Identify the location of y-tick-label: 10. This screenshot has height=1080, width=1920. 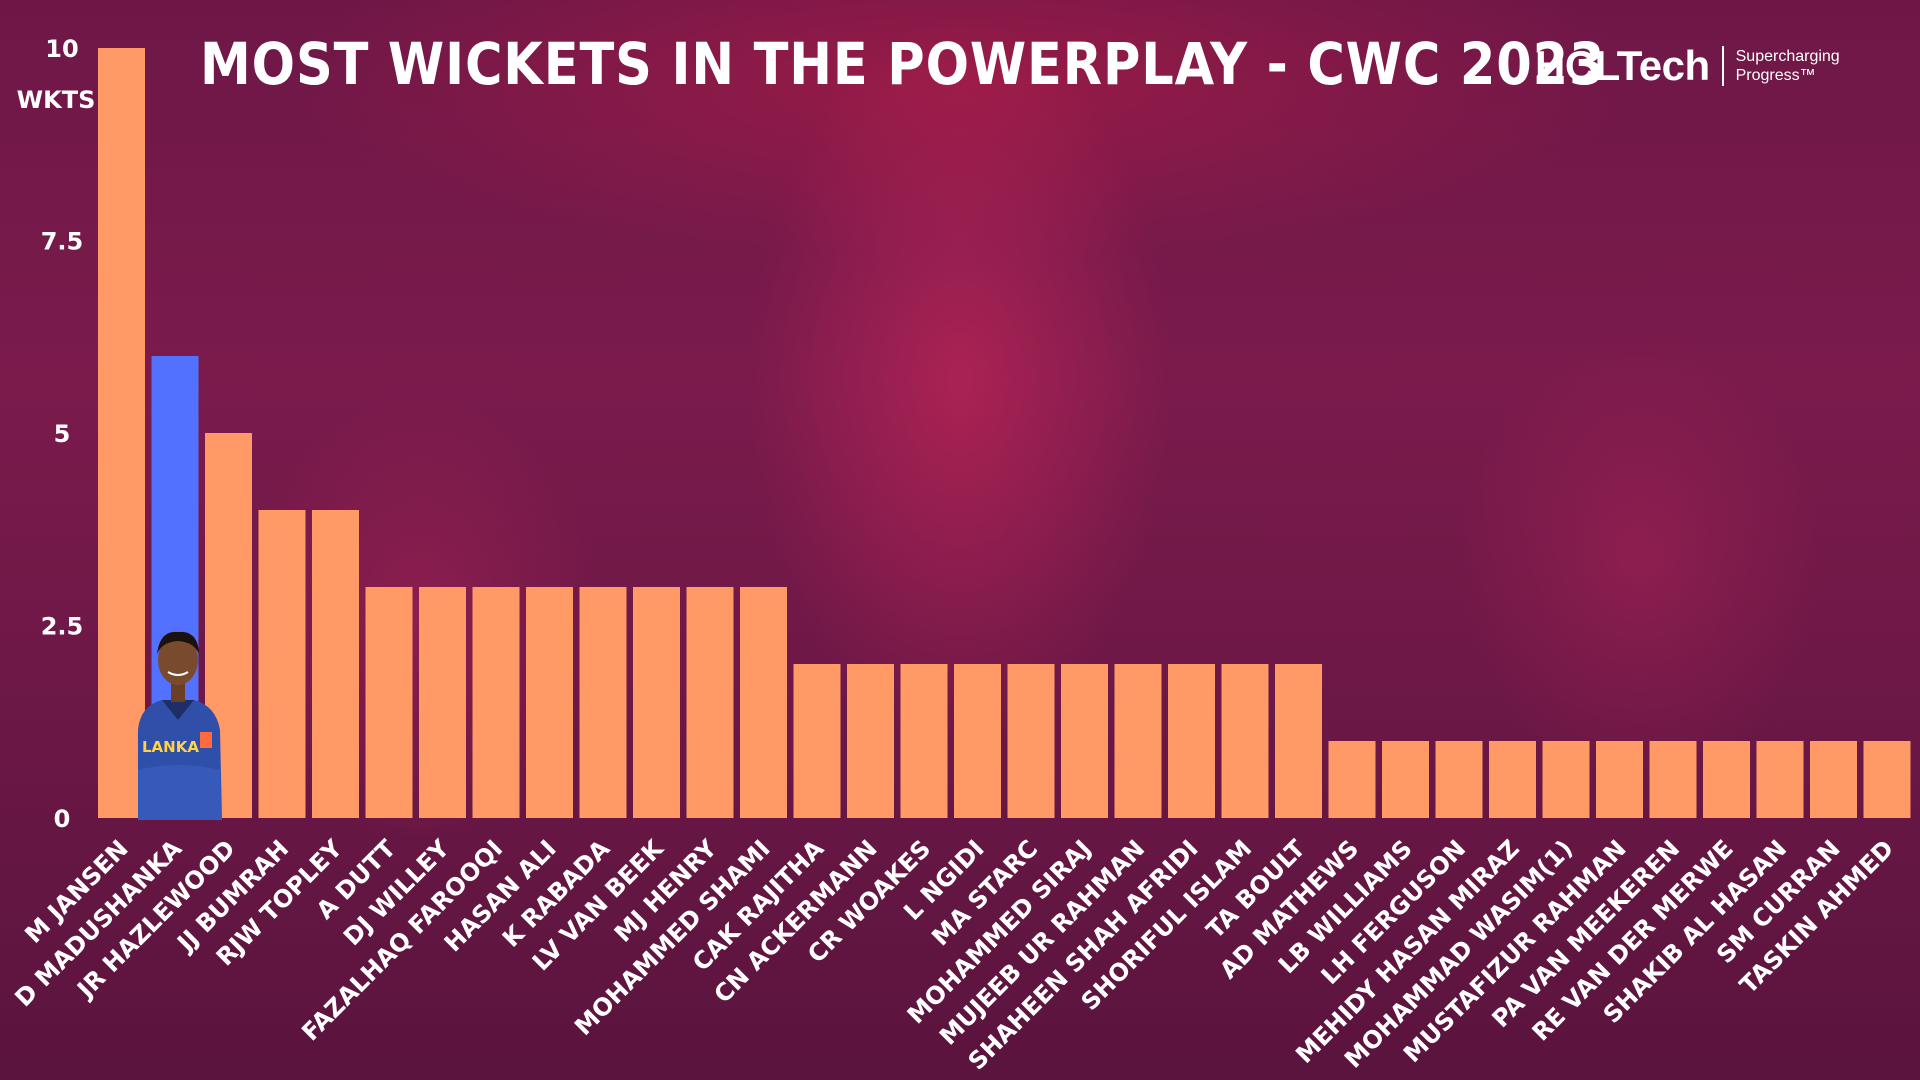
(61, 49).